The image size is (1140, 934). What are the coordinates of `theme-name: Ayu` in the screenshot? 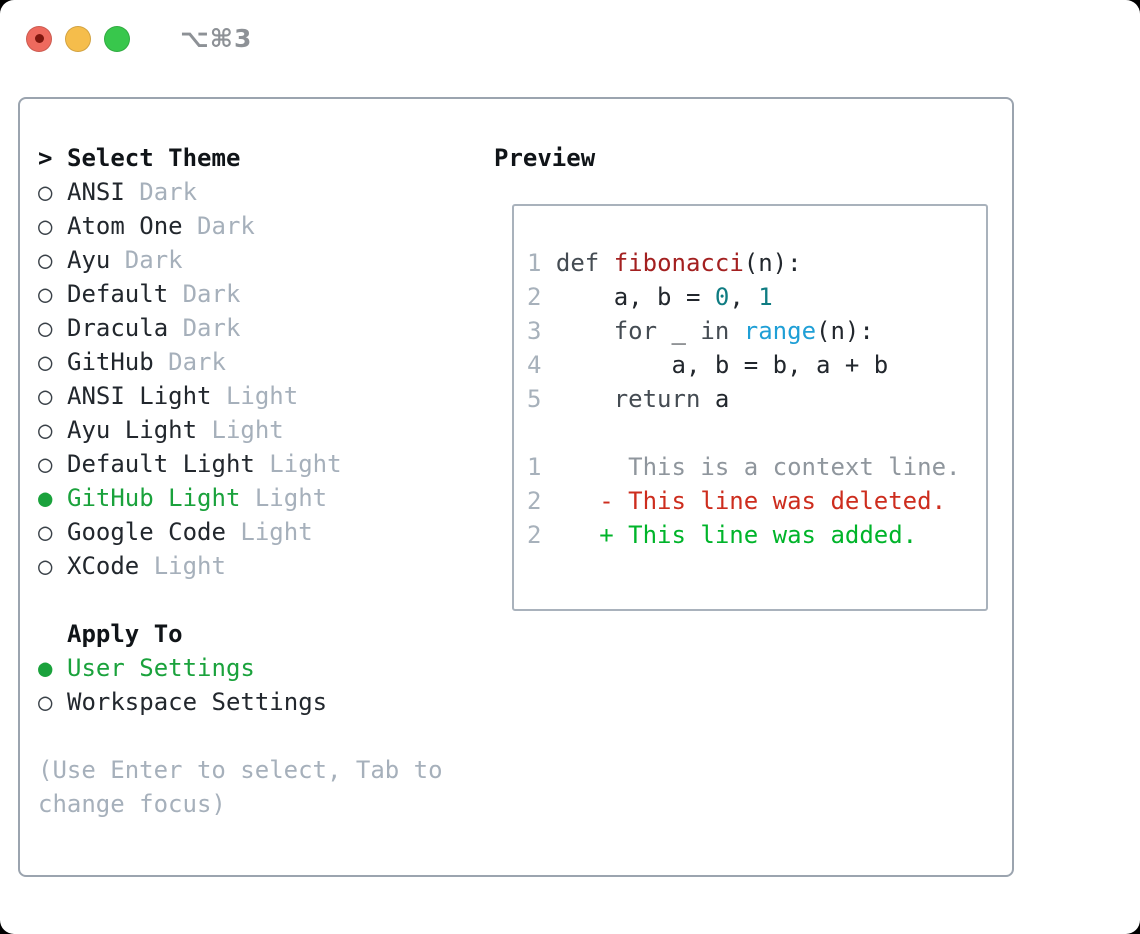 It's located at (89, 260).